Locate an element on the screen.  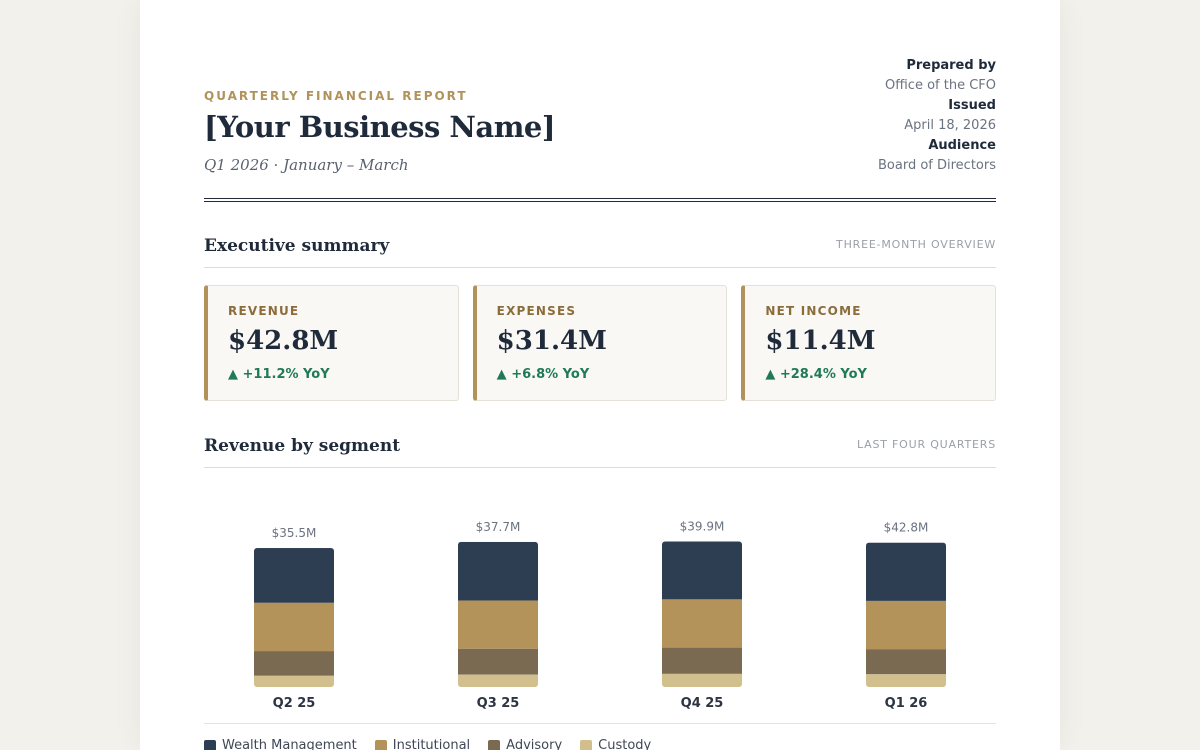
segments-section-header: Revenue by segment LAST FOUR QUARTERS is located at coordinates (600, 452).